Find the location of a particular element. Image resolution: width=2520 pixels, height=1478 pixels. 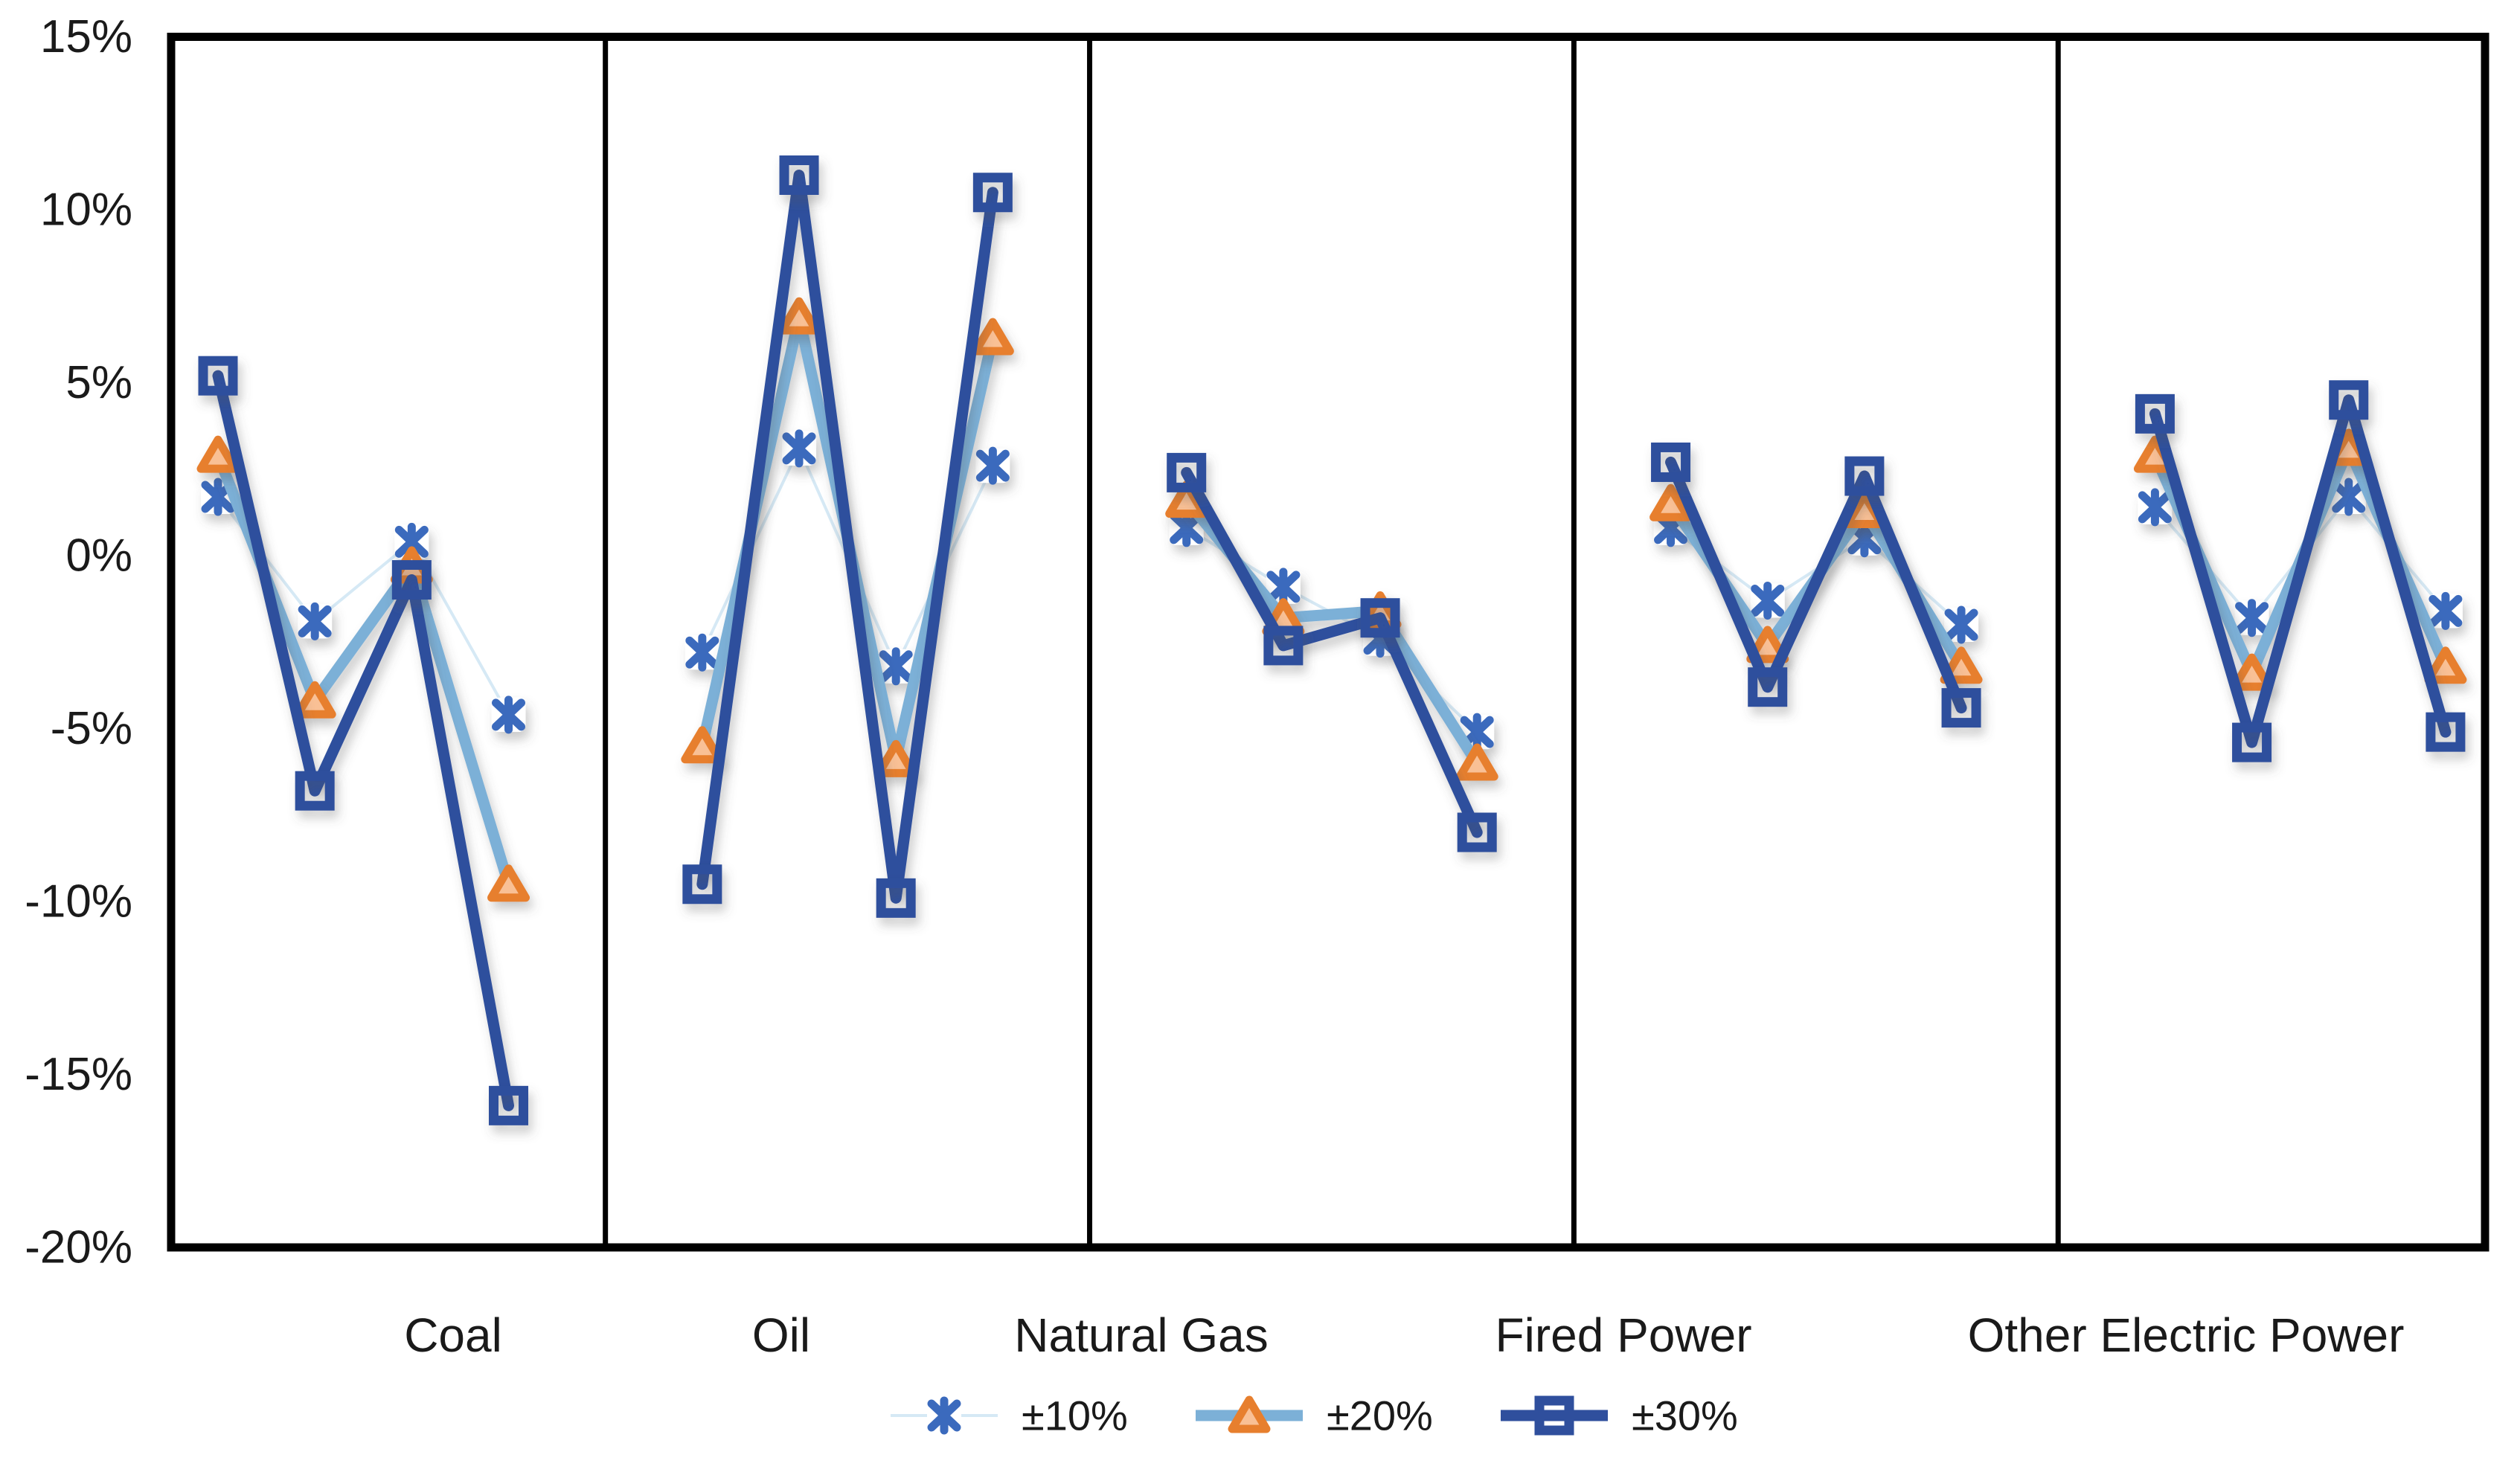

legend-label: ±30% is located at coordinates (1685, 1415).